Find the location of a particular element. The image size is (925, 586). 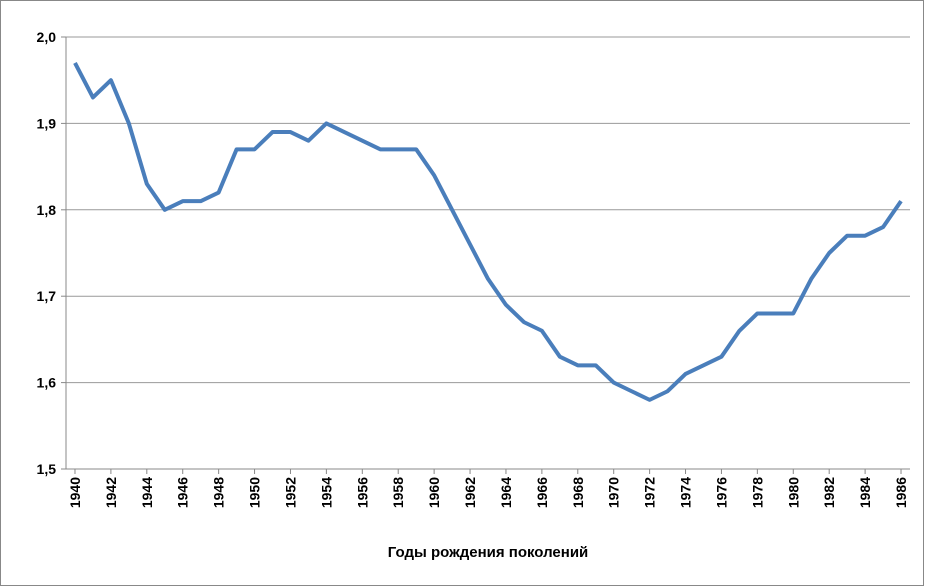

x-tick-label: 1974 is located at coordinates (686, 492).